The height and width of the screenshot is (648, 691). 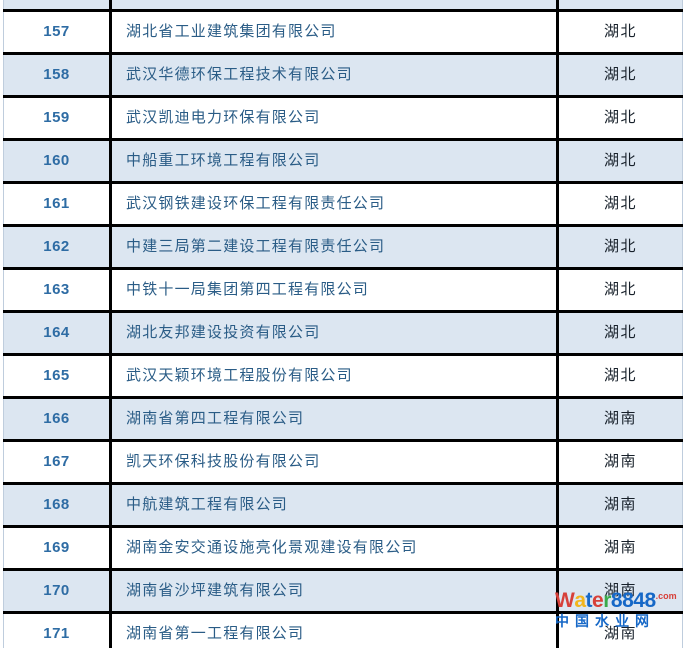 What do you see at coordinates (57, 161) in the screenshot?
I see `cell-row-number: 160` at bounding box center [57, 161].